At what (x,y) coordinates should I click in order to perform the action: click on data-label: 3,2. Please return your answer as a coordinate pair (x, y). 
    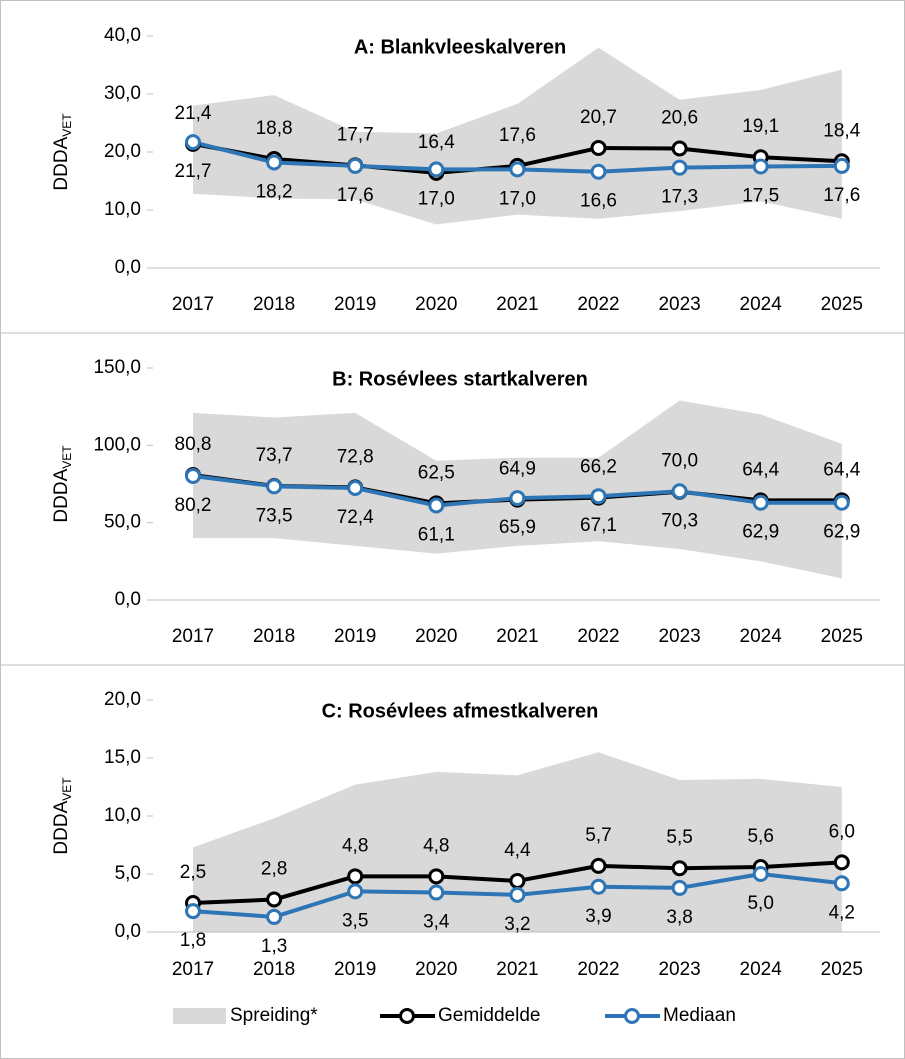
    Looking at the image, I should click on (517, 924).